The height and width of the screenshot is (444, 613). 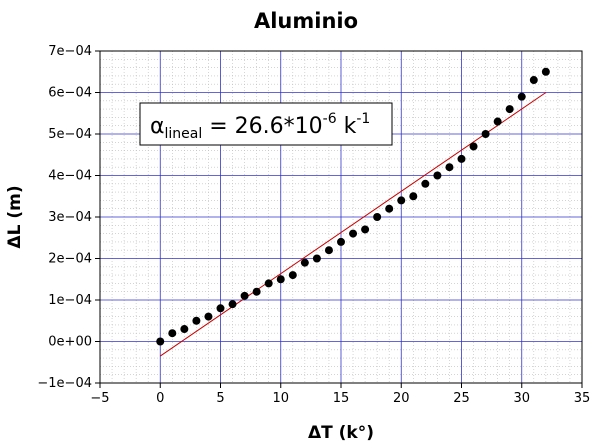 What do you see at coordinates (363, 119) in the screenshot?
I see `annotation-unit-exponent: -1` at bounding box center [363, 119].